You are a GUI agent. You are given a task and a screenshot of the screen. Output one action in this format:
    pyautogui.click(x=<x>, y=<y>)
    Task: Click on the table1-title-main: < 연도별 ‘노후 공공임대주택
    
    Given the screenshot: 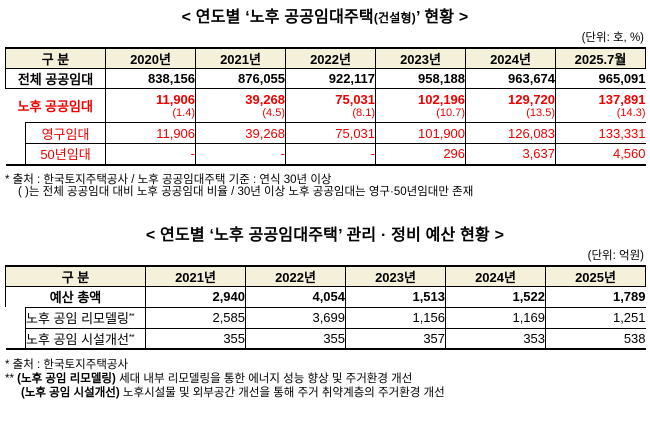 What is the action you would take?
    pyautogui.click(x=277, y=17)
    